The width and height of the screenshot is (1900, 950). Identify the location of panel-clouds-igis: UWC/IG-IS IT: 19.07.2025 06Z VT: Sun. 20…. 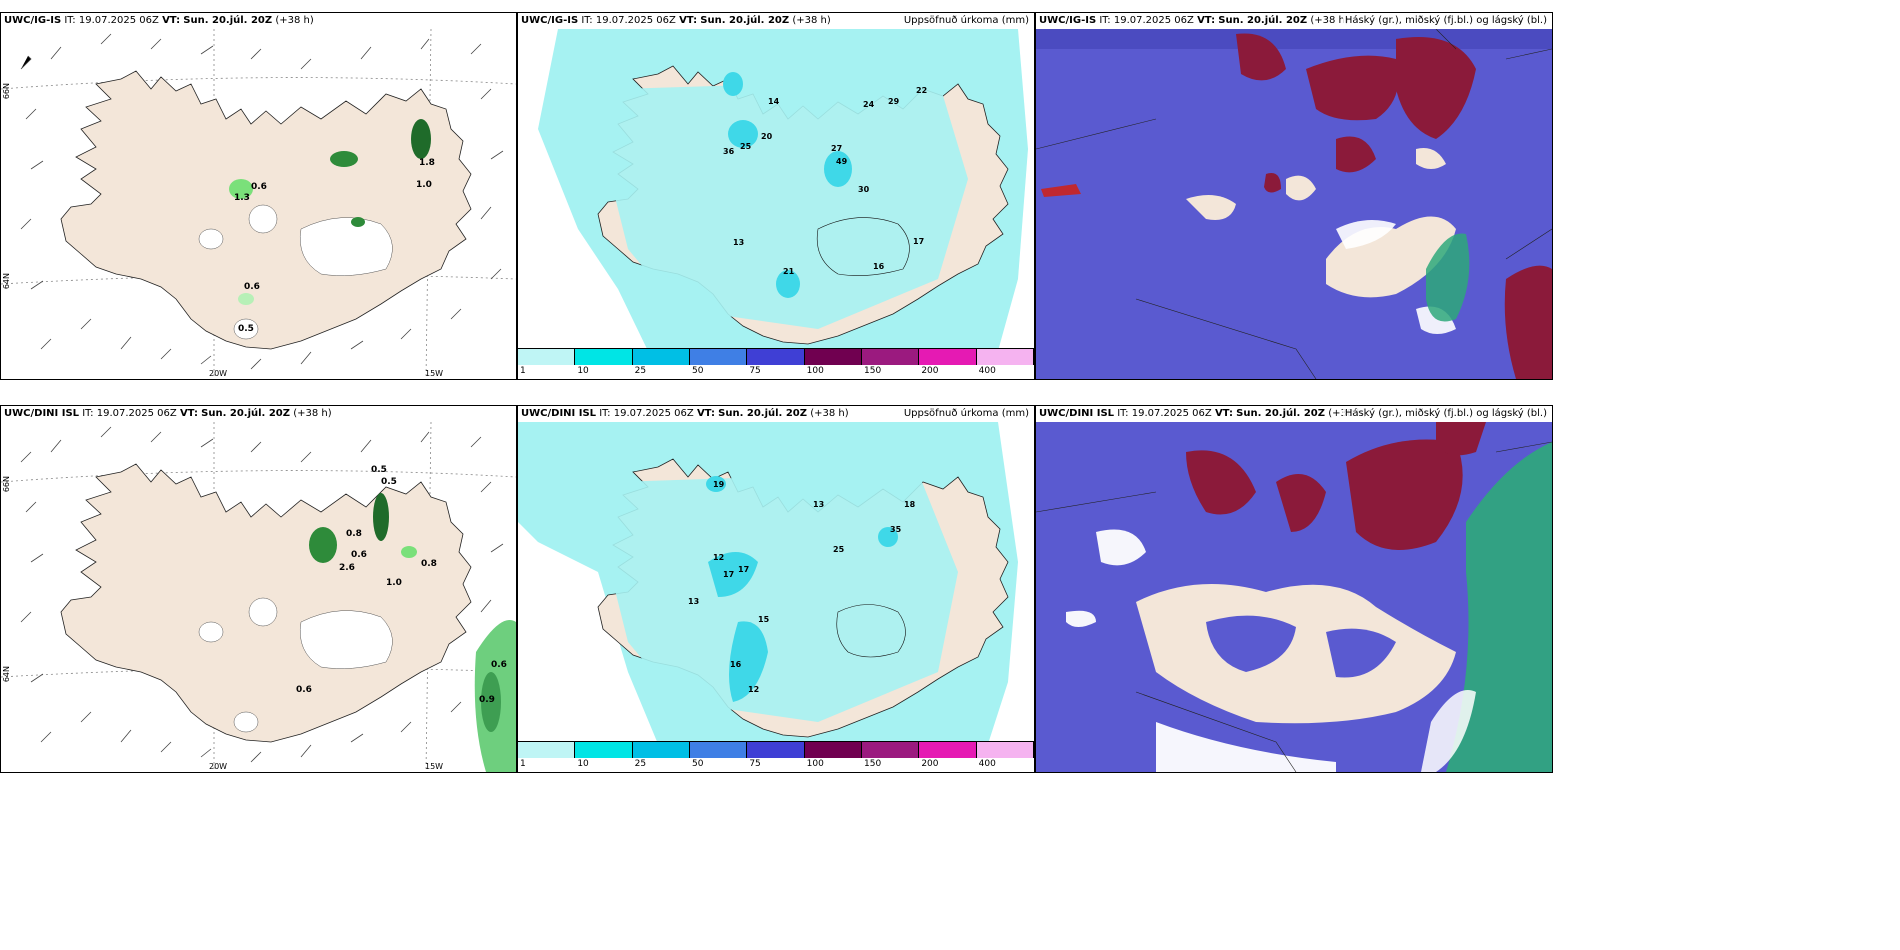
(1294, 196).